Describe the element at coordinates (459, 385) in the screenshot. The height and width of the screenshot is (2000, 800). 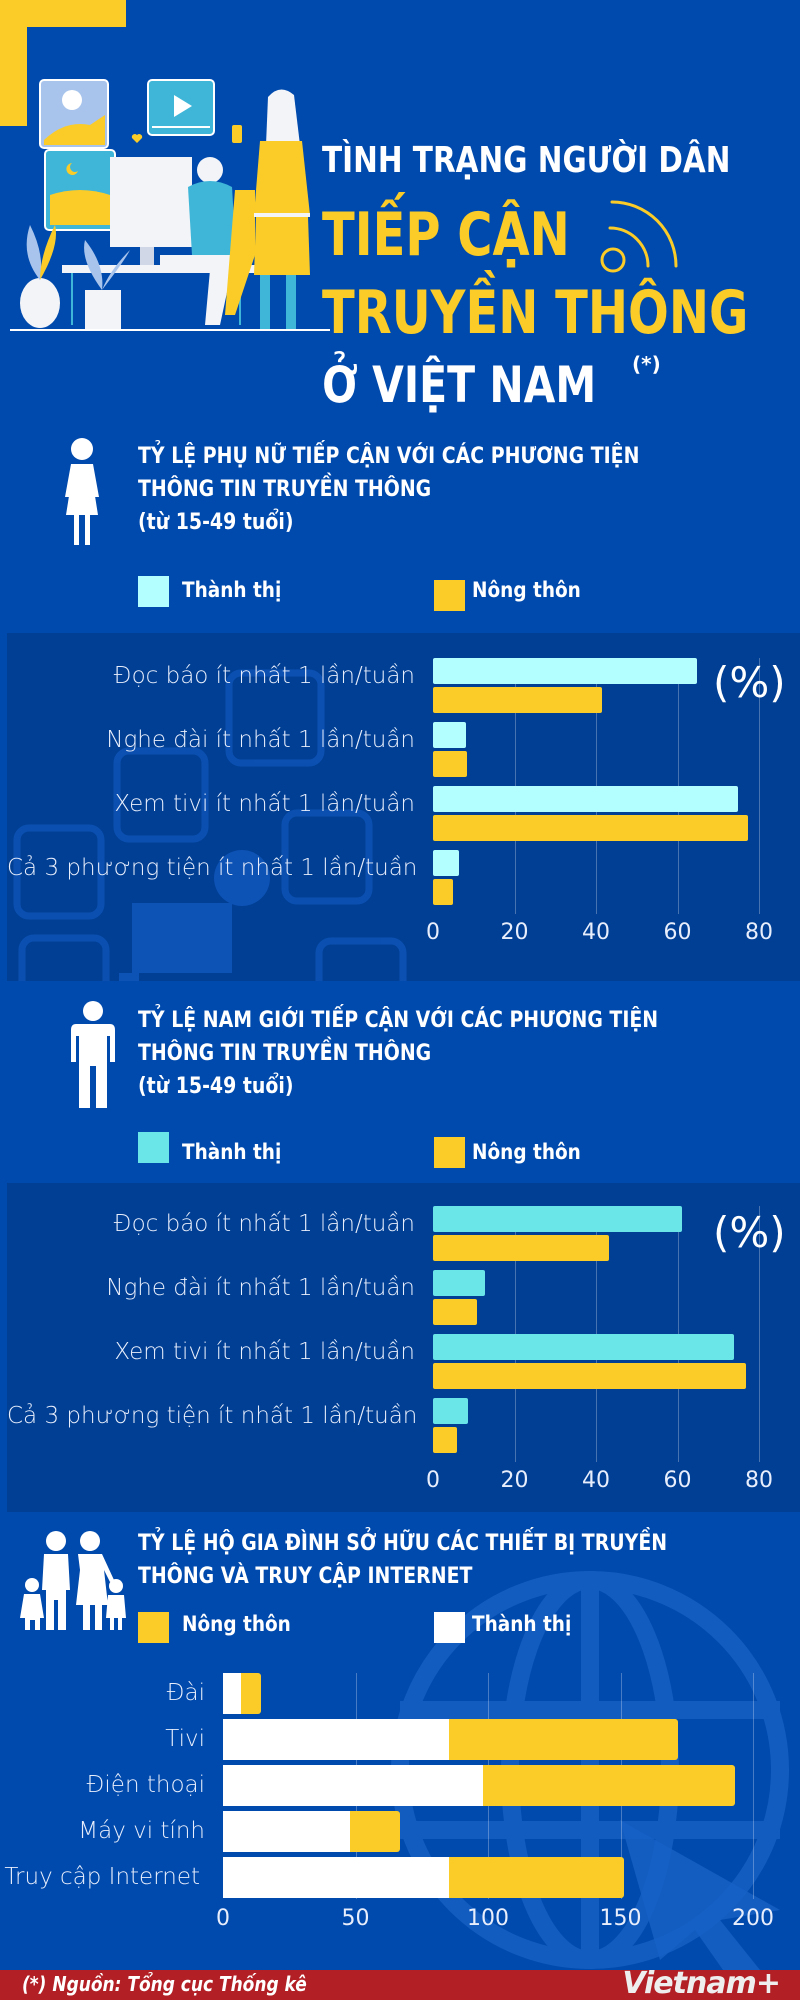
I see `title-line-4: Ở VIỆT NAM` at that location.